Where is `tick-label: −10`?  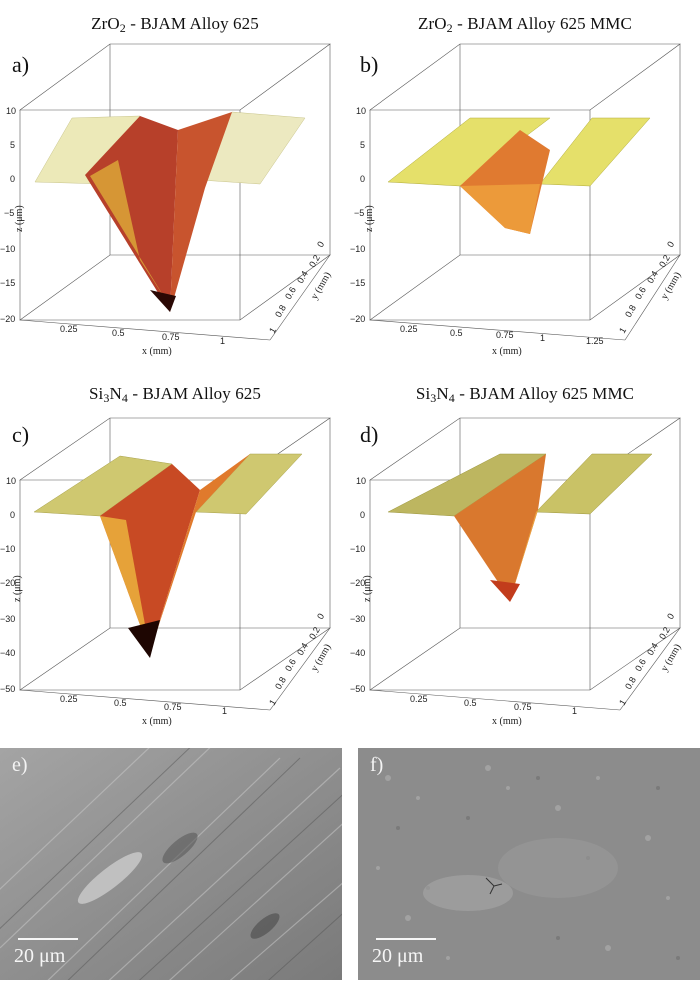
tick-label: −10 is located at coordinates (7, 249).